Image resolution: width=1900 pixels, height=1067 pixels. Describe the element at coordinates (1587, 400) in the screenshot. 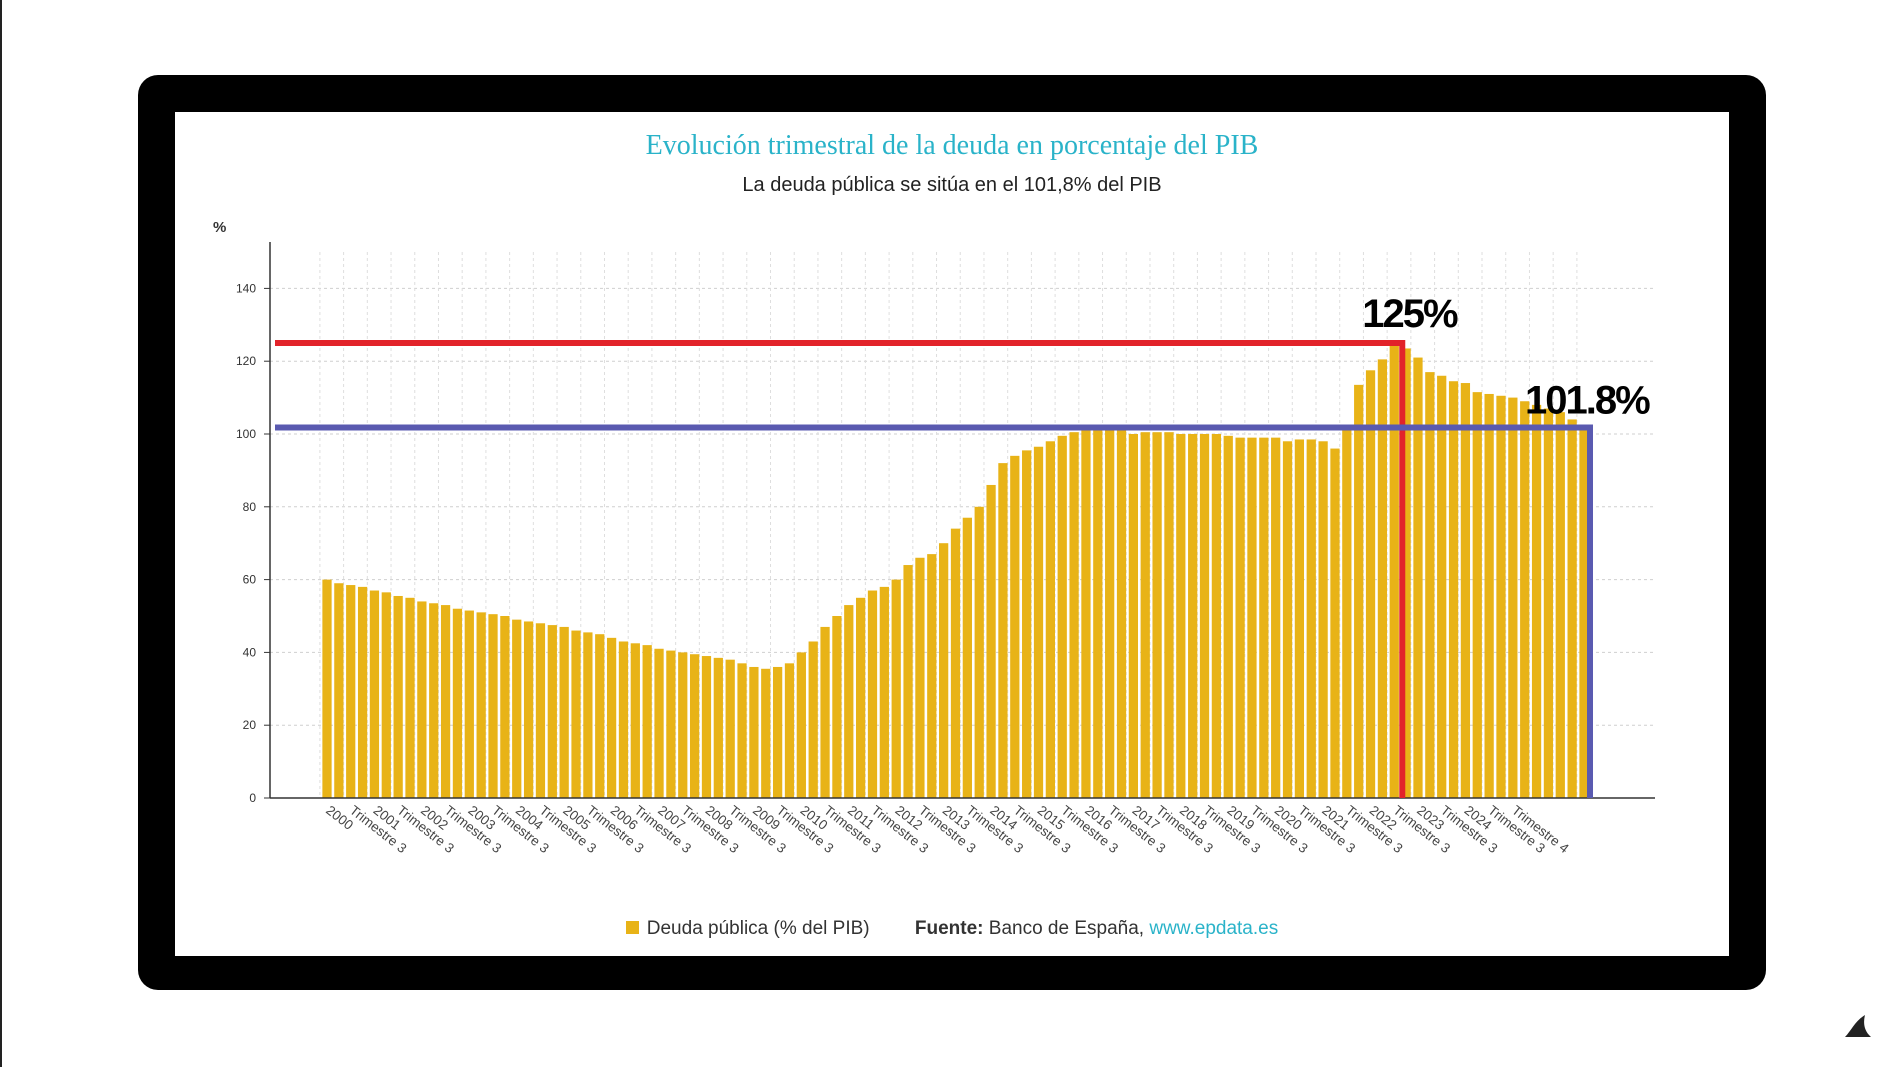

I see `current-annotation-label: 101.8%` at that location.